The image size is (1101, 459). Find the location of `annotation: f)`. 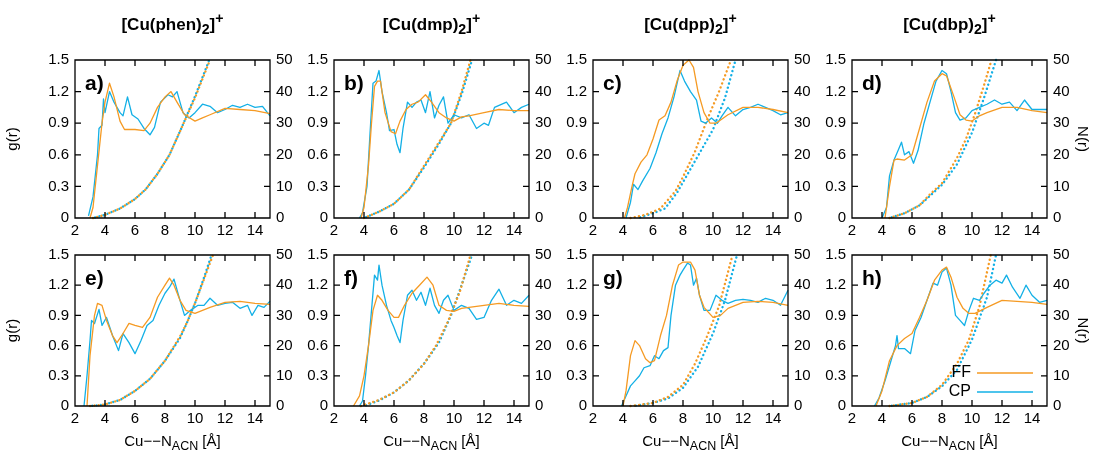

annotation: f) is located at coordinates (351, 277).